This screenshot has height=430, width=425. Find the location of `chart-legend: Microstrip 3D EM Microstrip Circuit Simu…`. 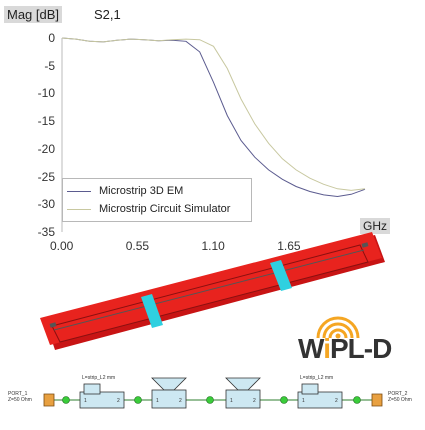

chart-legend: Microstrip 3D EM Microstrip Circuit Simu… is located at coordinates (157, 200).